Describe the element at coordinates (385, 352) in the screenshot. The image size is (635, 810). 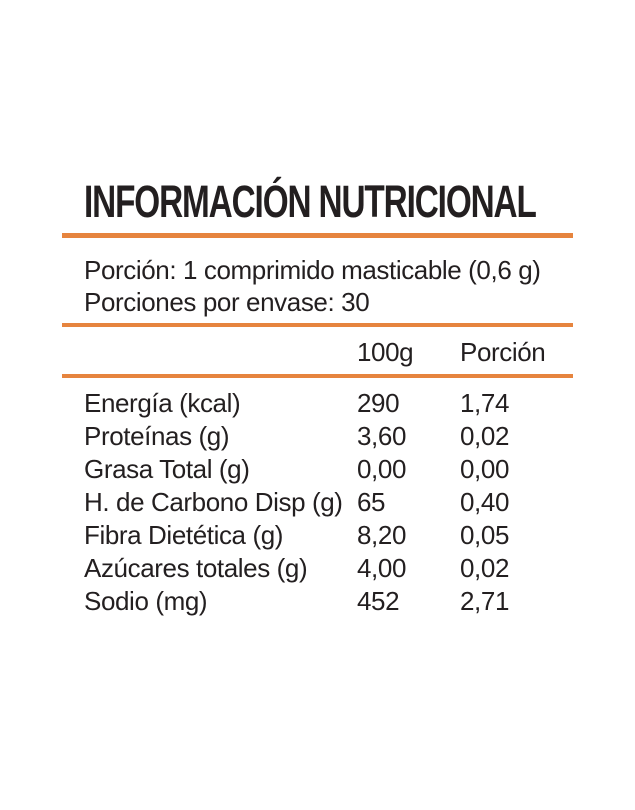
I see `column-header-100g: 100g` at that location.